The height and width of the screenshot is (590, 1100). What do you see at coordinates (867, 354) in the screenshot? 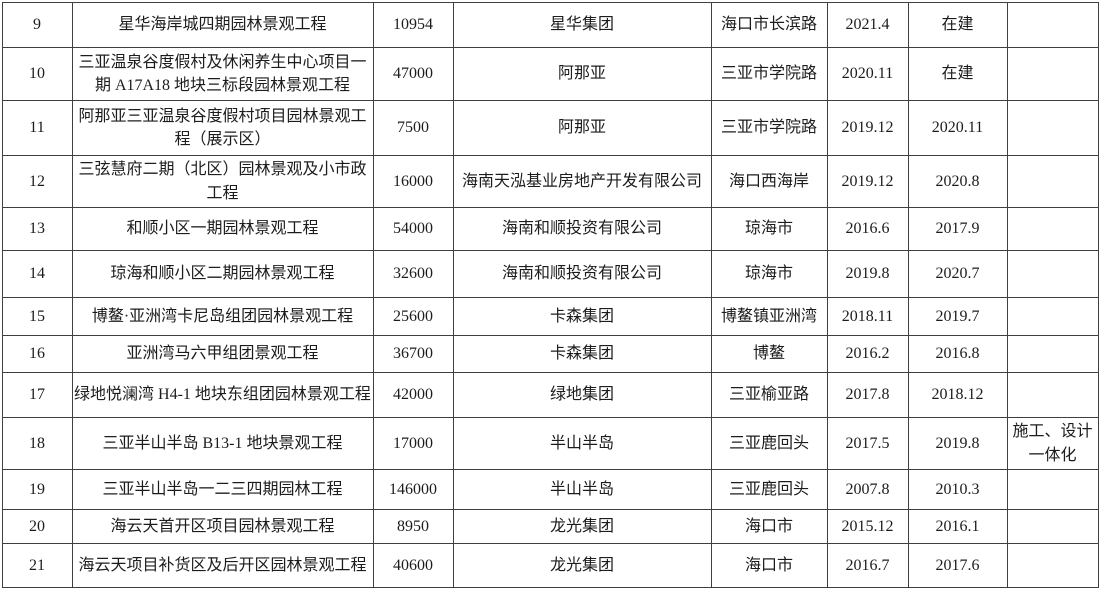
I see `start-date-cell: 2016.2` at bounding box center [867, 354].